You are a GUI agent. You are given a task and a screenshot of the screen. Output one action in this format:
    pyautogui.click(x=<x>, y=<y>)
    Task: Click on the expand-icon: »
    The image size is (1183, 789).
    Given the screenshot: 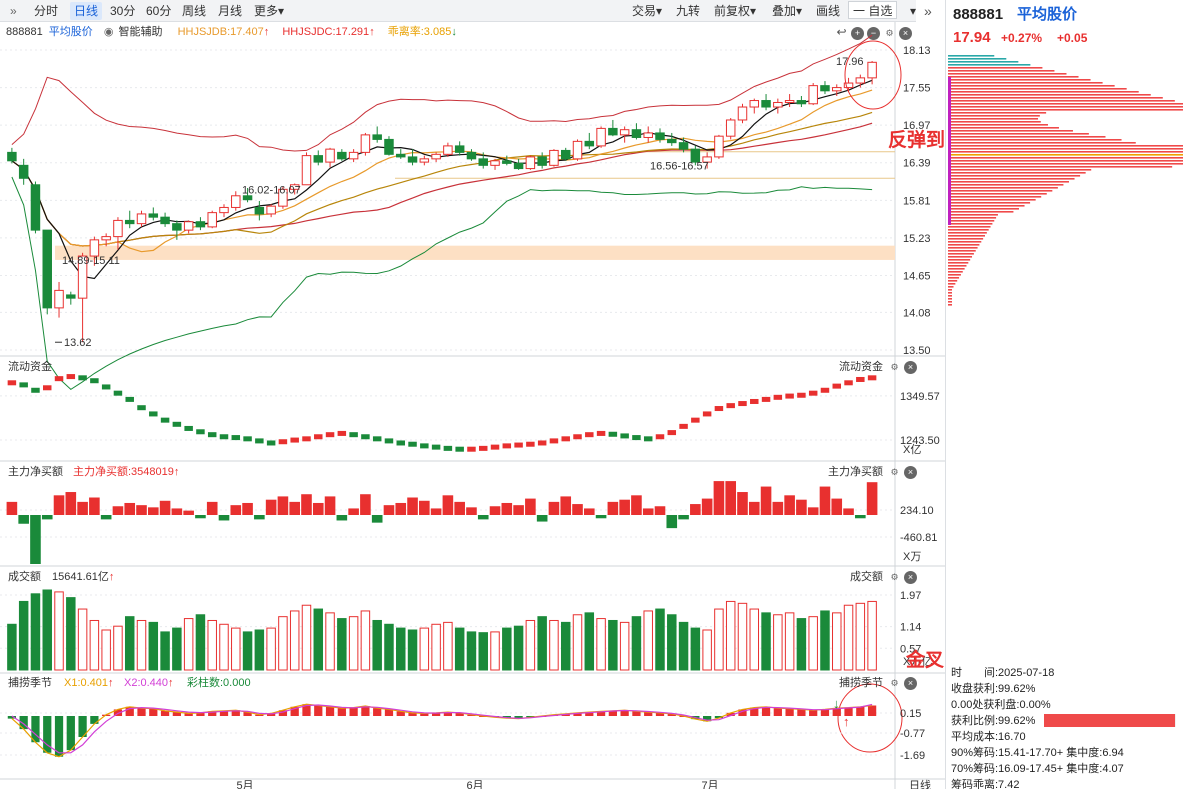 What is the action you would take?
    pyautogui.click(x=928, y=11)
    